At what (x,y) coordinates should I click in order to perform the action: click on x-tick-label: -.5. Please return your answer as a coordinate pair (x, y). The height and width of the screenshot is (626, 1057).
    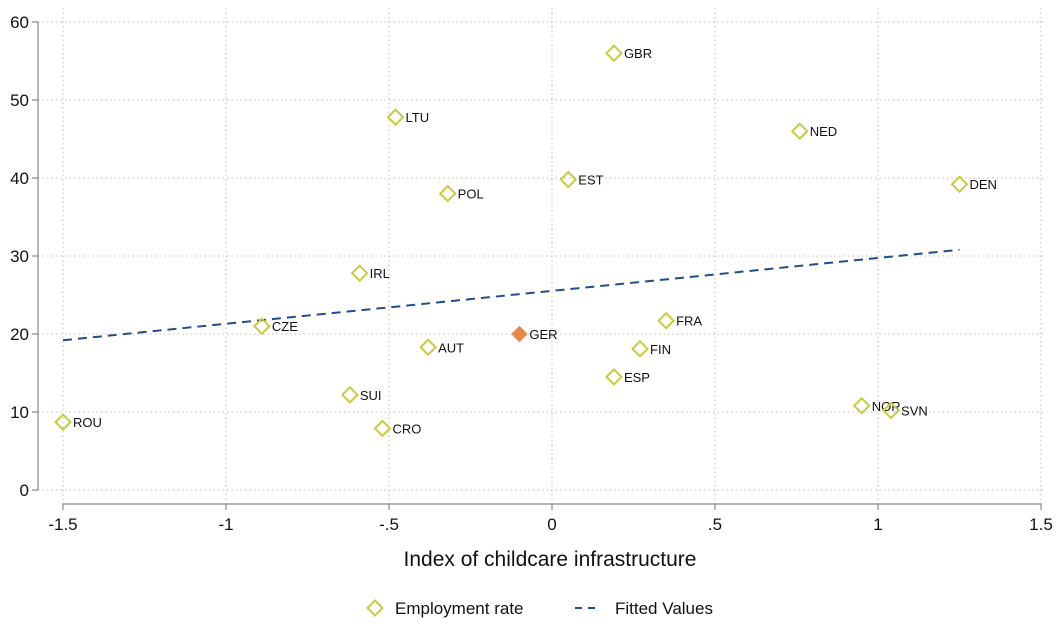
    Looking at the image, I should click on (389, 524).